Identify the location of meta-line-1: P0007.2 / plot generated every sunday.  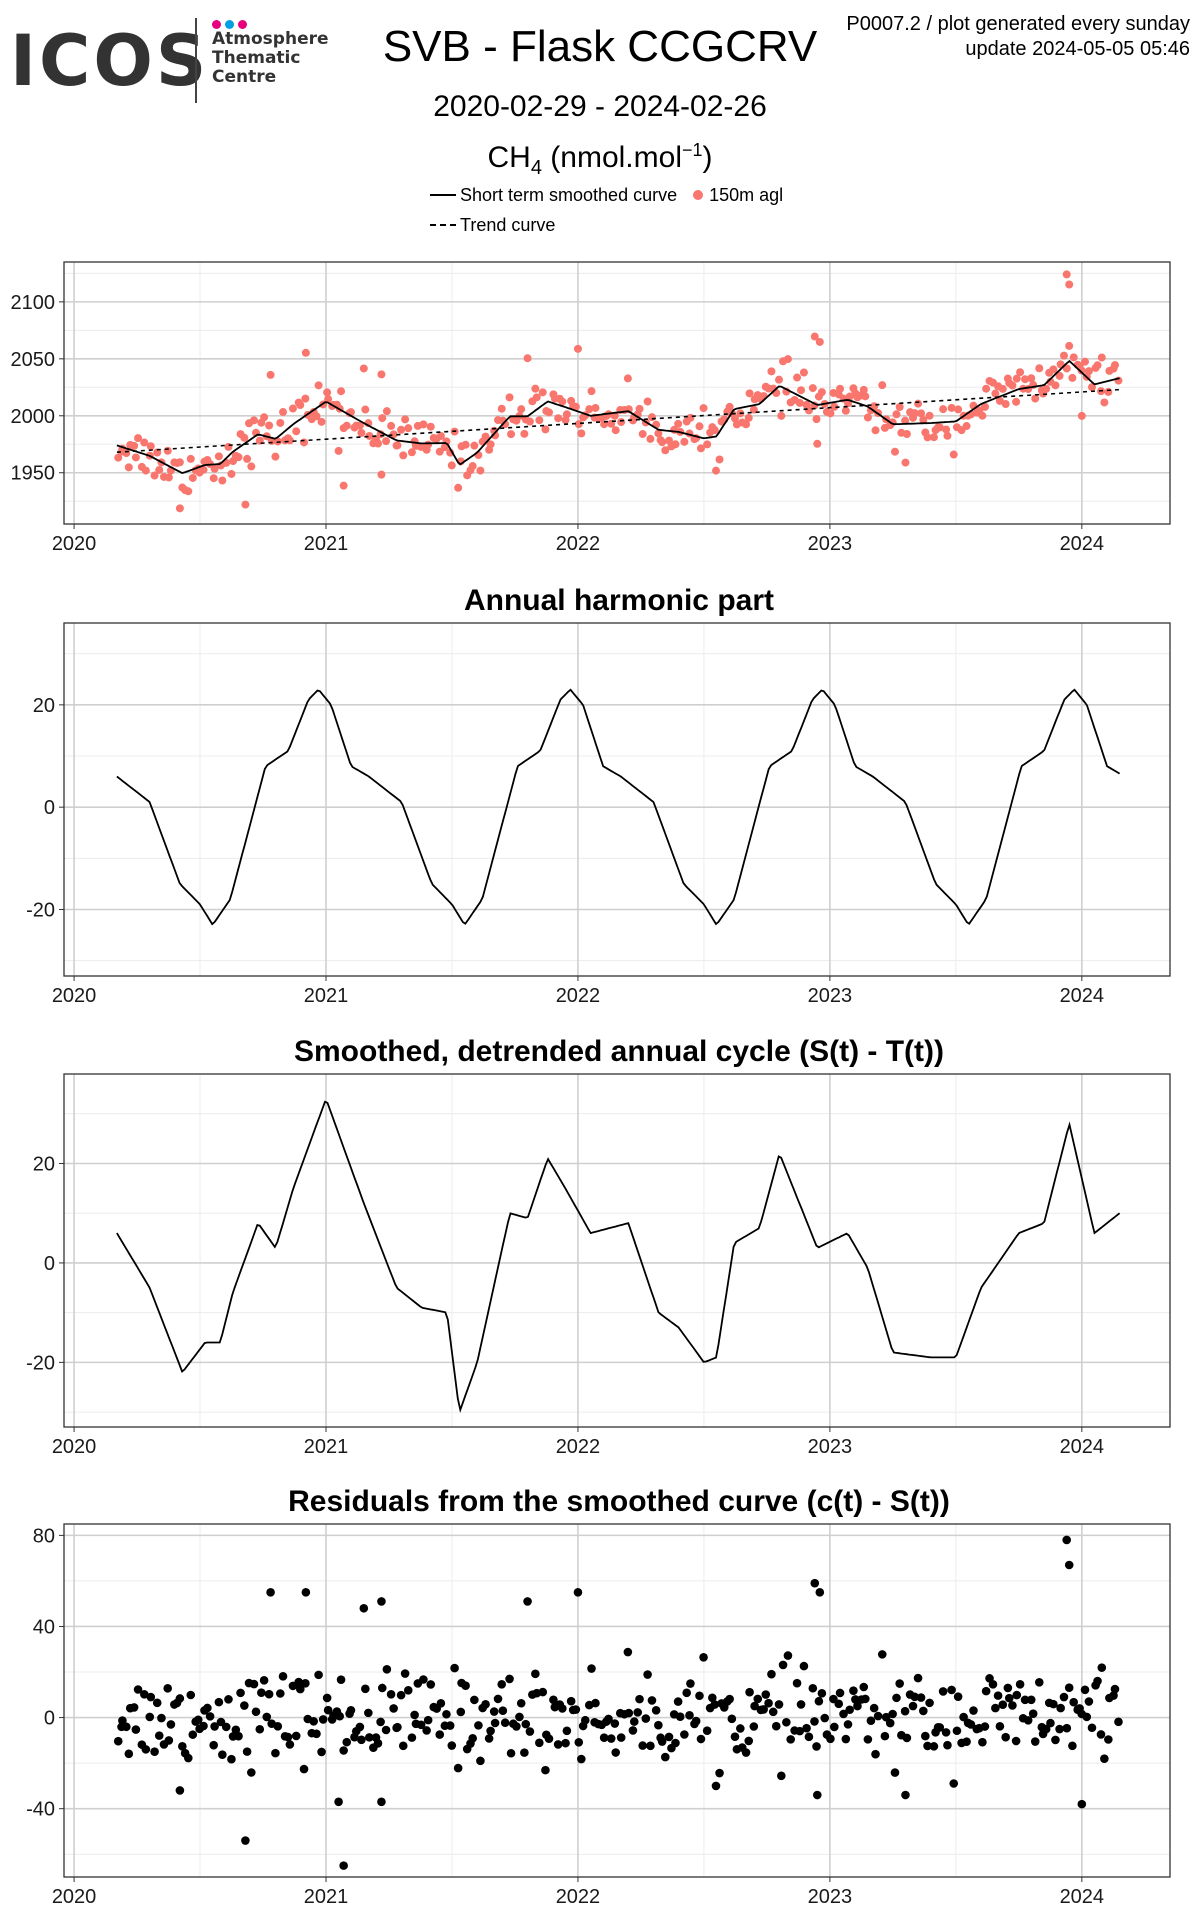
(1018, 24).